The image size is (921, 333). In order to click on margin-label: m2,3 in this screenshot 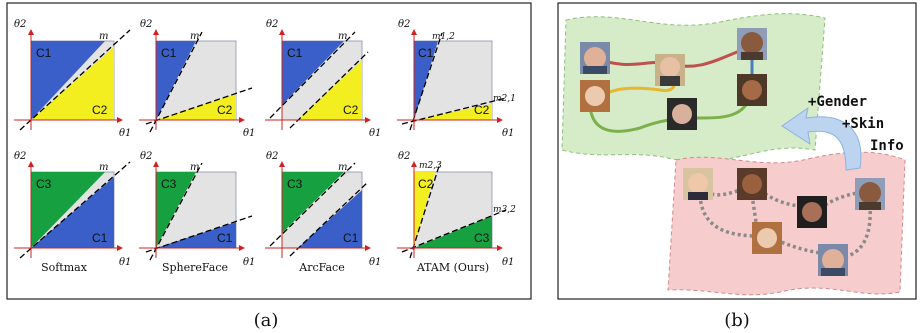, I will do `click(430, 166)`.